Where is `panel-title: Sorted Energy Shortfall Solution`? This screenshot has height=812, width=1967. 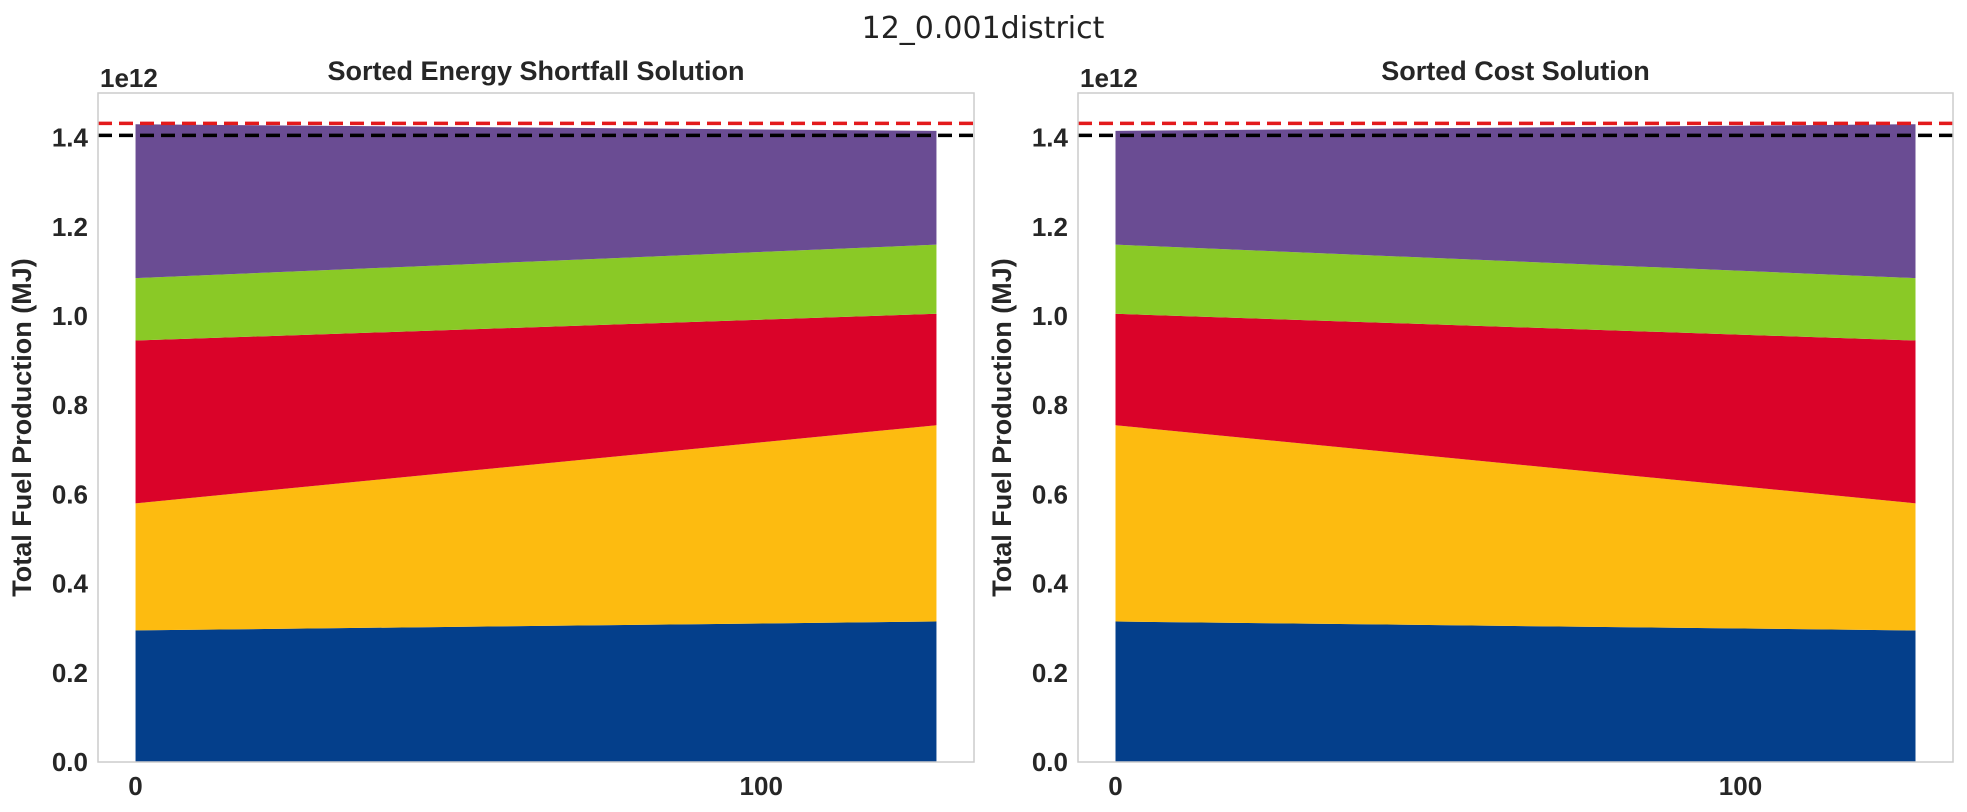
panel-title: Sorted Energy Shortfall Solution is located at coordinates (535, 71).